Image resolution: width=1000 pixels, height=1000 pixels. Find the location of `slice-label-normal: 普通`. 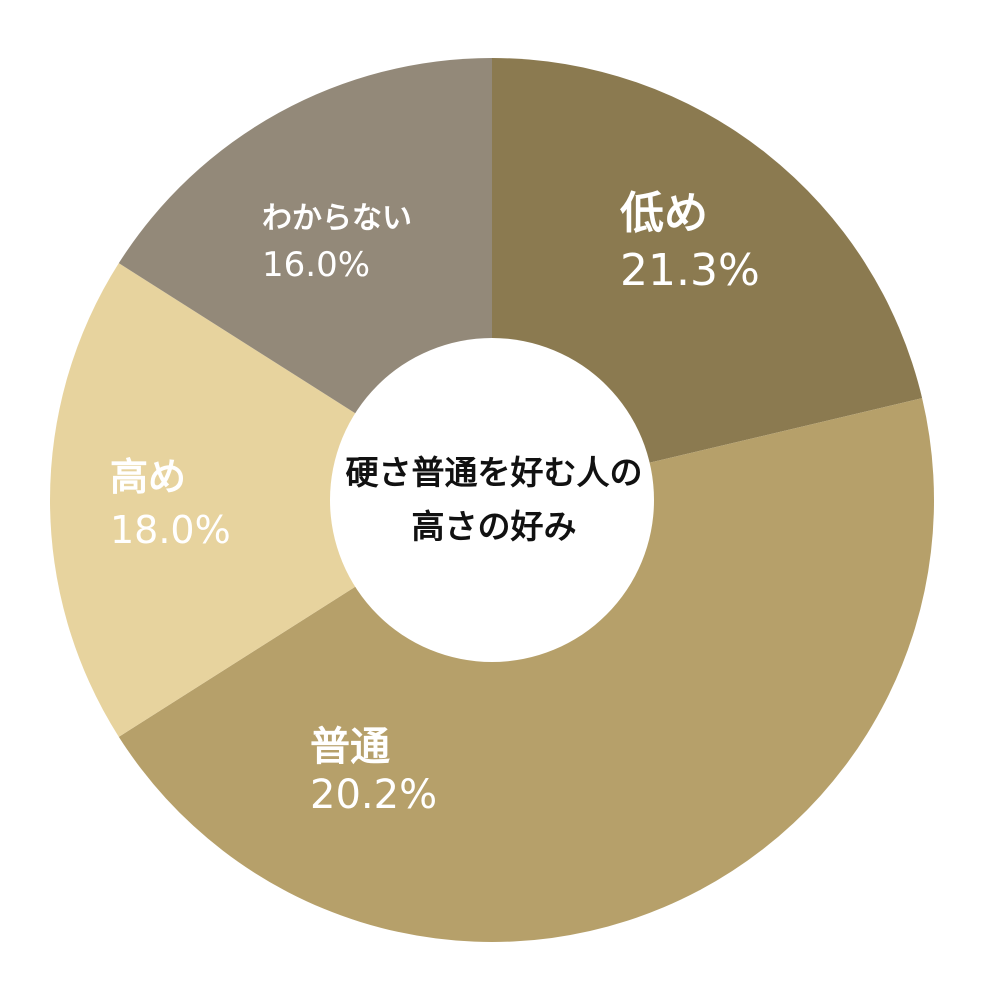

slice-label-normal: 普通 is located at coordinates (350, 747).